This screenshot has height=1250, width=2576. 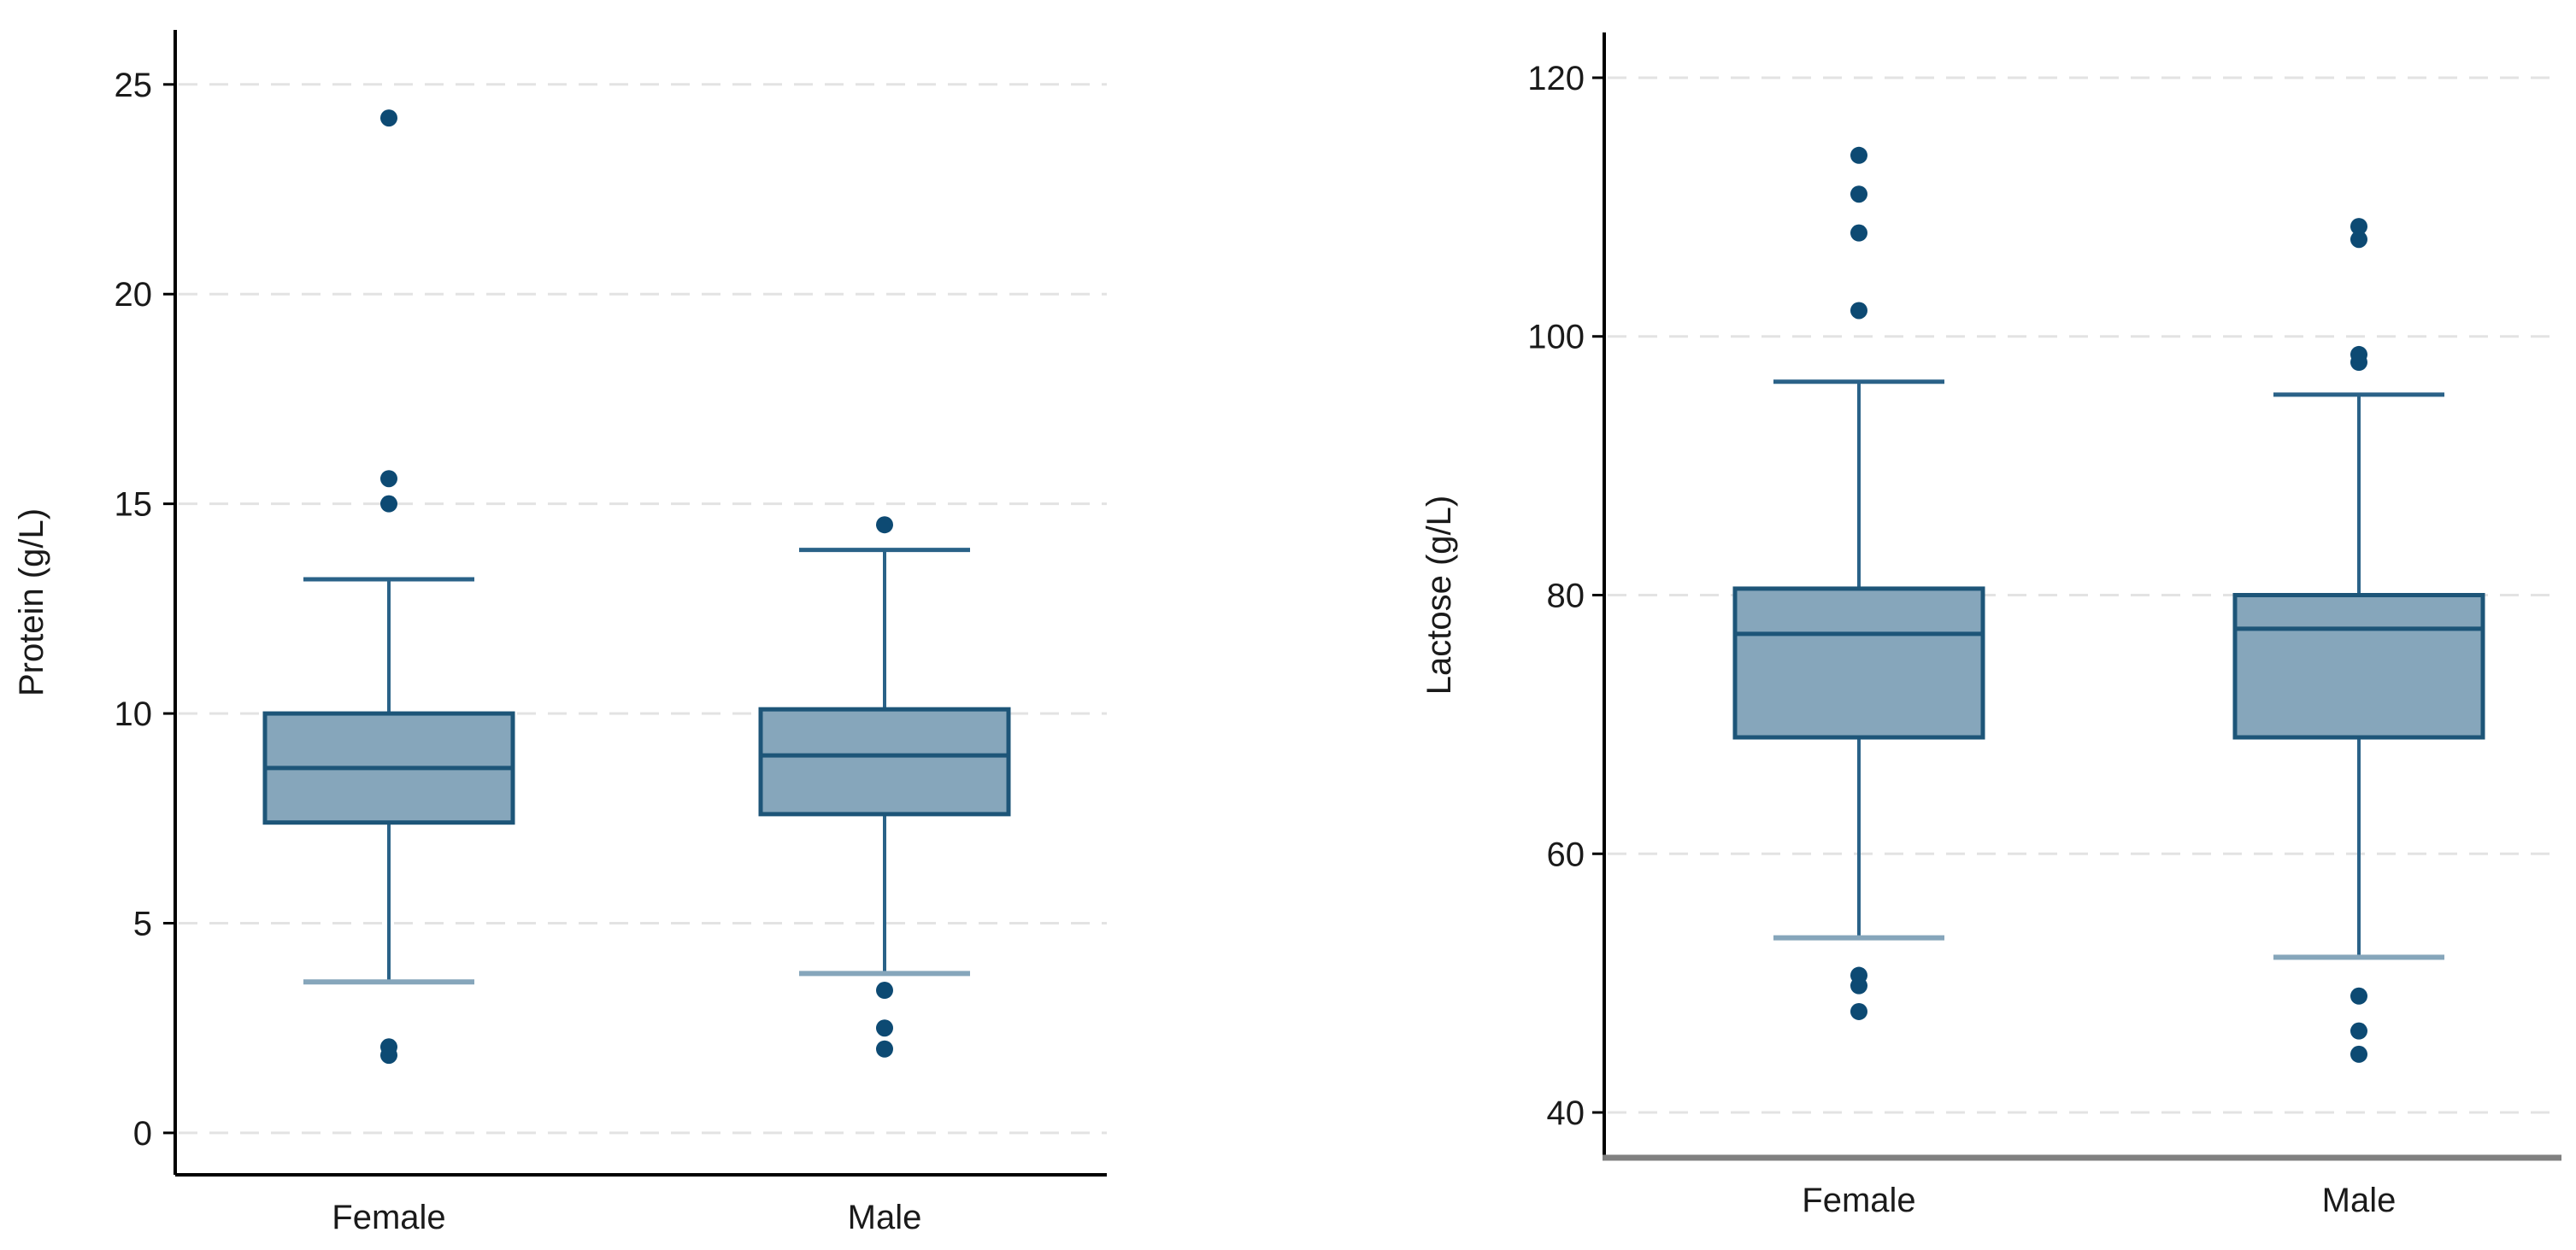 What do you see at coordinates (142, 924) in the screenshot?
I see `y-tick-label: 5` at bounding box center [142, 924].